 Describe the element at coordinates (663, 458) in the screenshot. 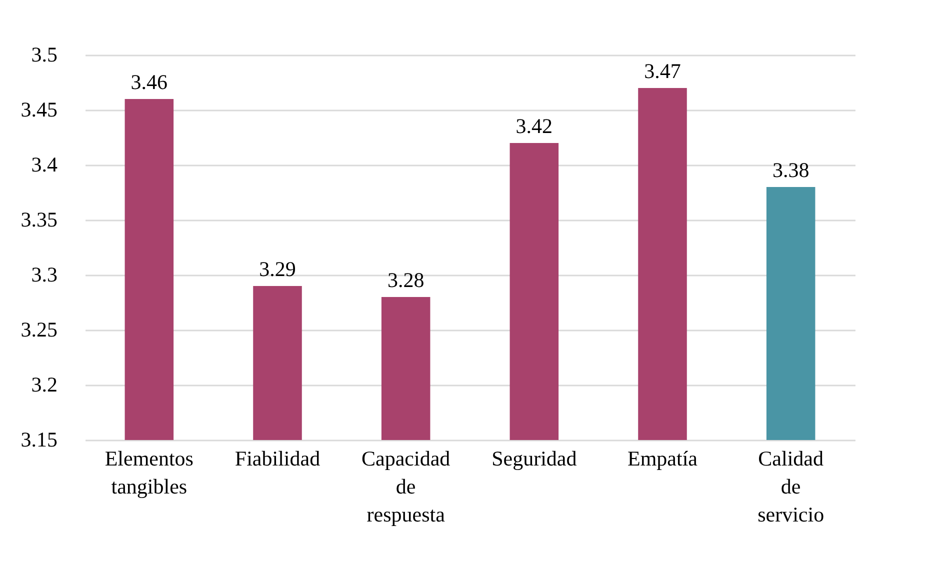

I see `x-tick-label: Empatía` at that location.